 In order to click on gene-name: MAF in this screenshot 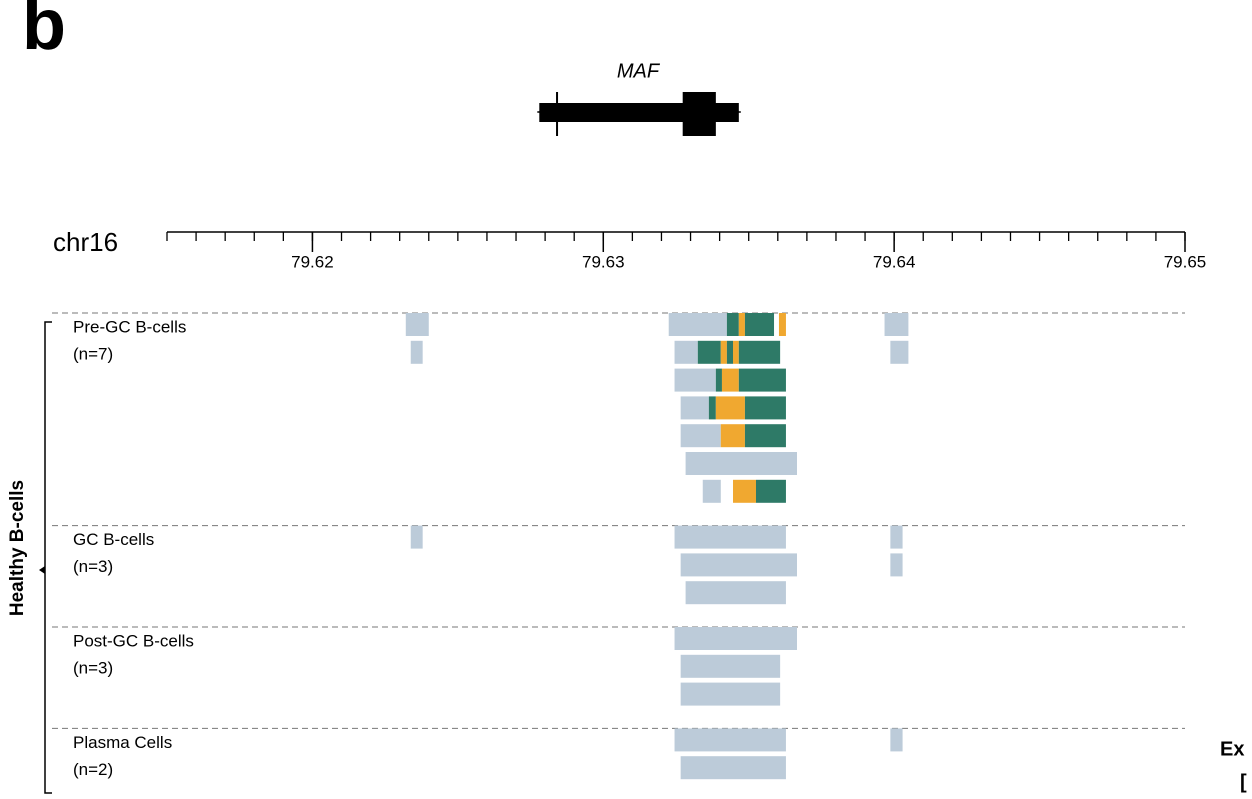, I will do `click(639, 71)`.